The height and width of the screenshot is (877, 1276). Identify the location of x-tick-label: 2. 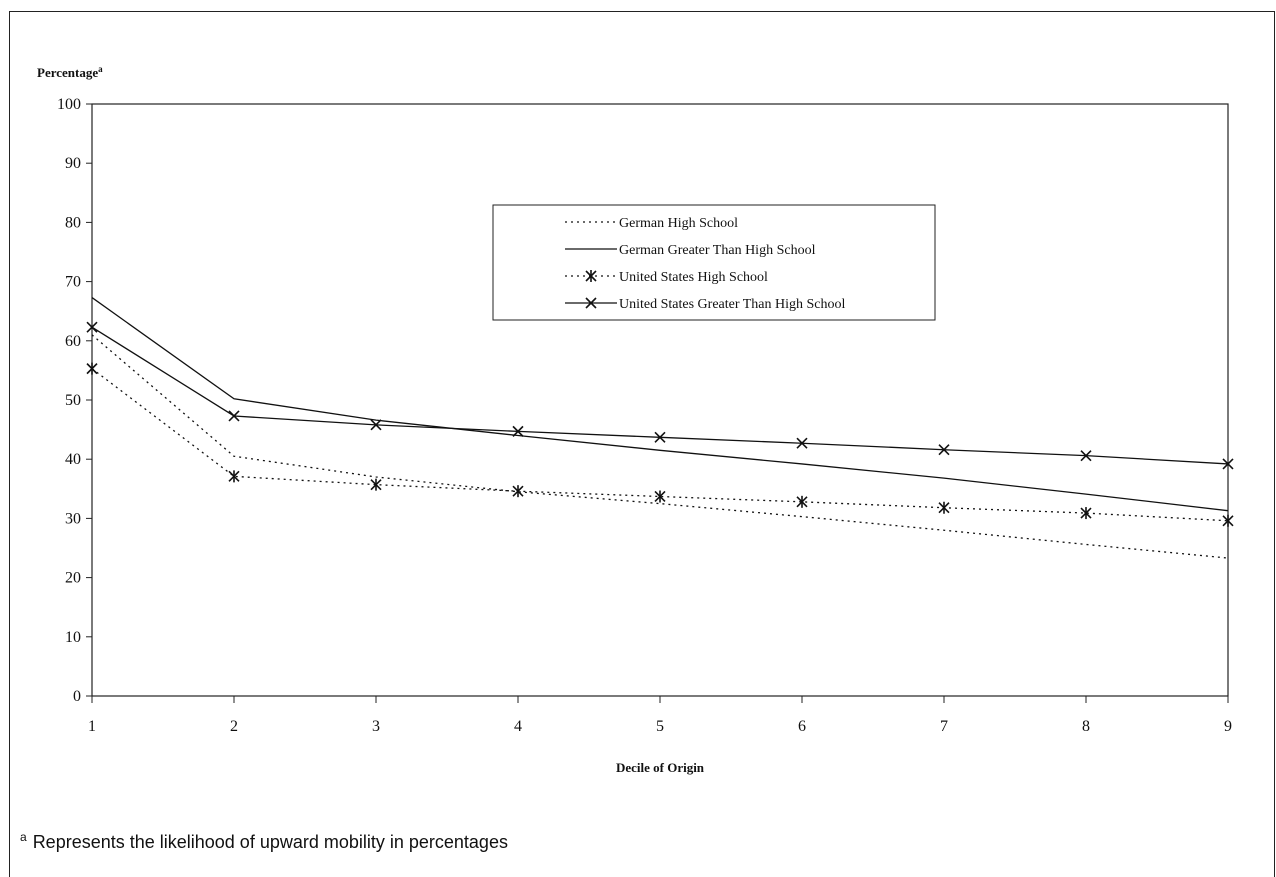
(234, 726).